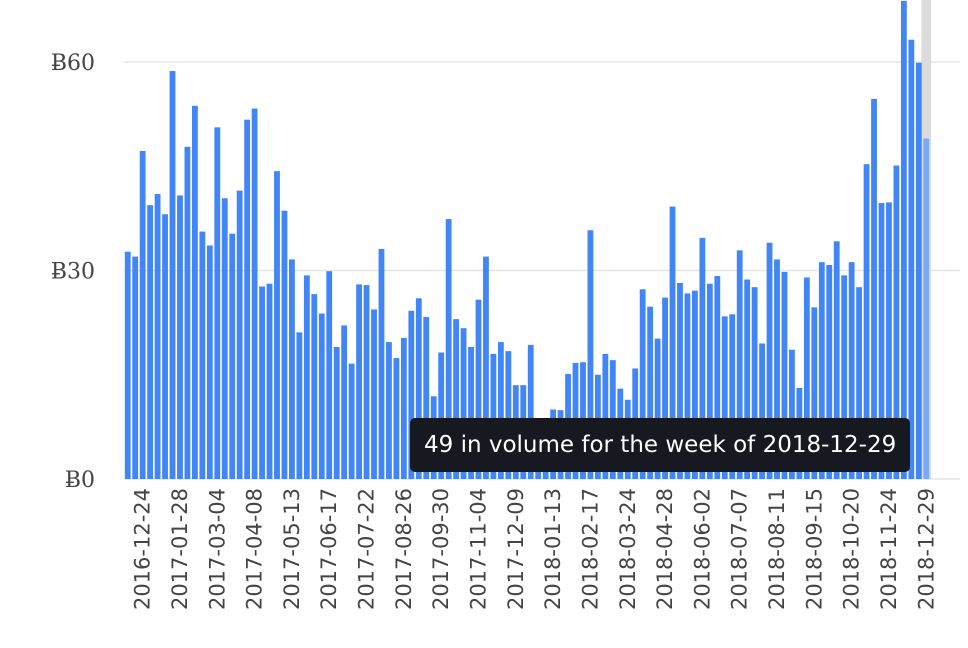  What do you see at coordinates (479, 549) in the screenshot?
I see `x-tick-label: 2017-11-04` at bounding box center [479, 549].